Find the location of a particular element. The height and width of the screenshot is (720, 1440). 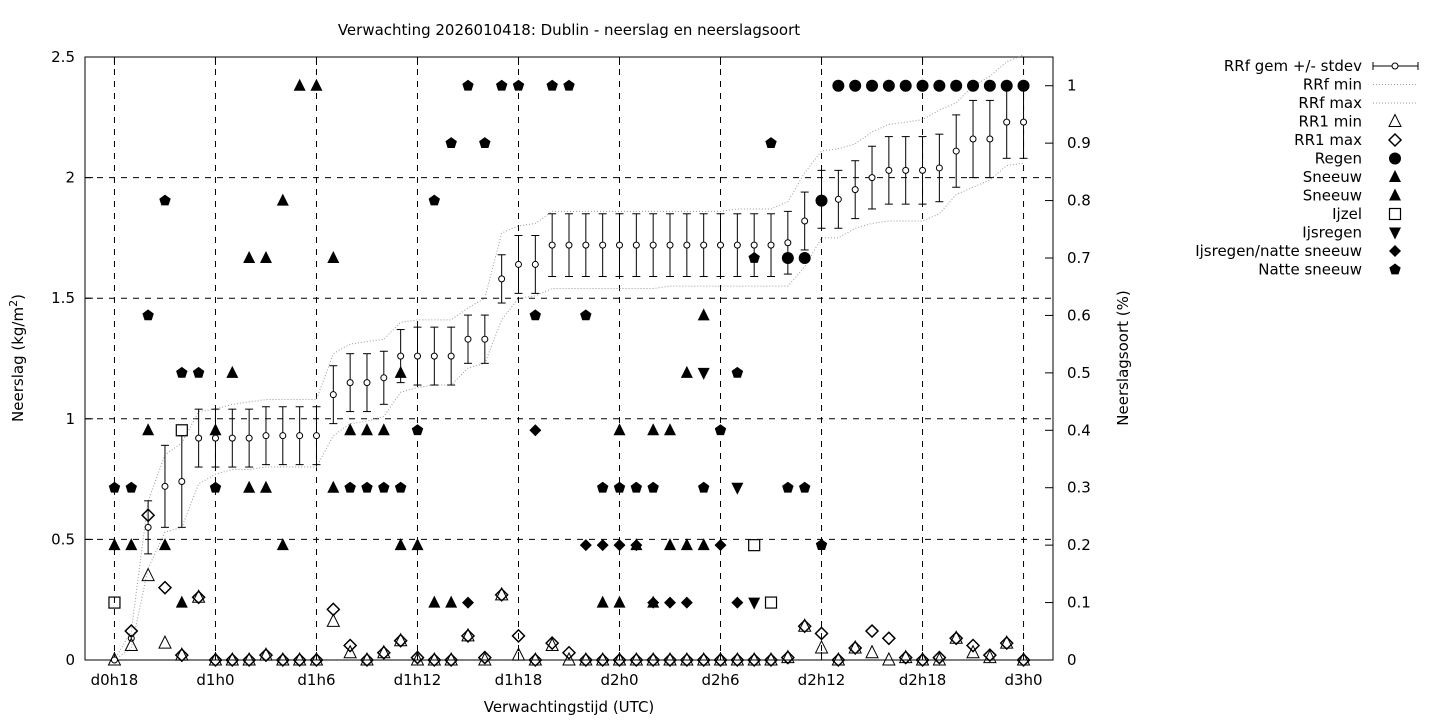

y2-tick-label: 0.1 is located at coordinates (1079, 603).